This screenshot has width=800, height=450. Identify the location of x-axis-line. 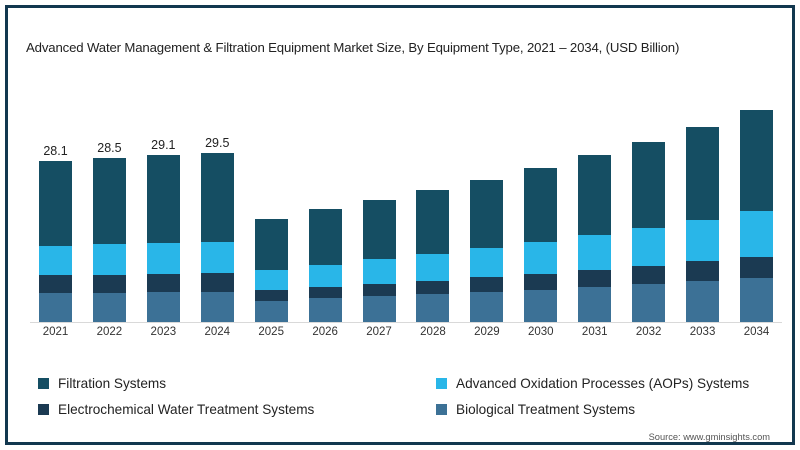
(406, 322).